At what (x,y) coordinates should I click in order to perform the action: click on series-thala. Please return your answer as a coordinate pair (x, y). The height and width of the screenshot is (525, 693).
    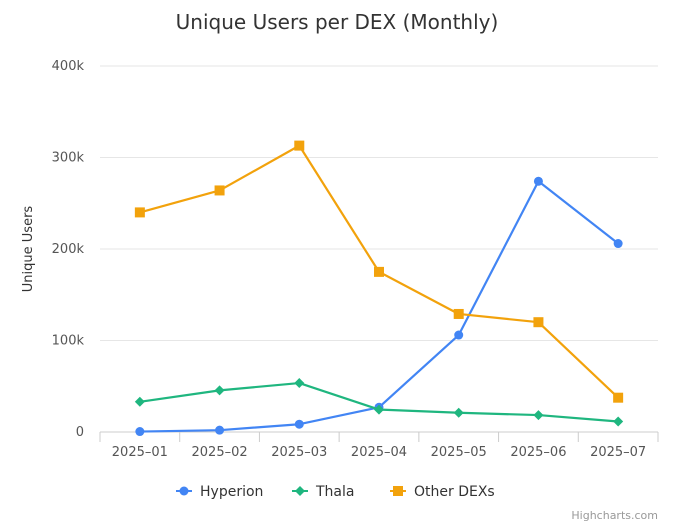
    Looking at the image, I should click on (379, 402).